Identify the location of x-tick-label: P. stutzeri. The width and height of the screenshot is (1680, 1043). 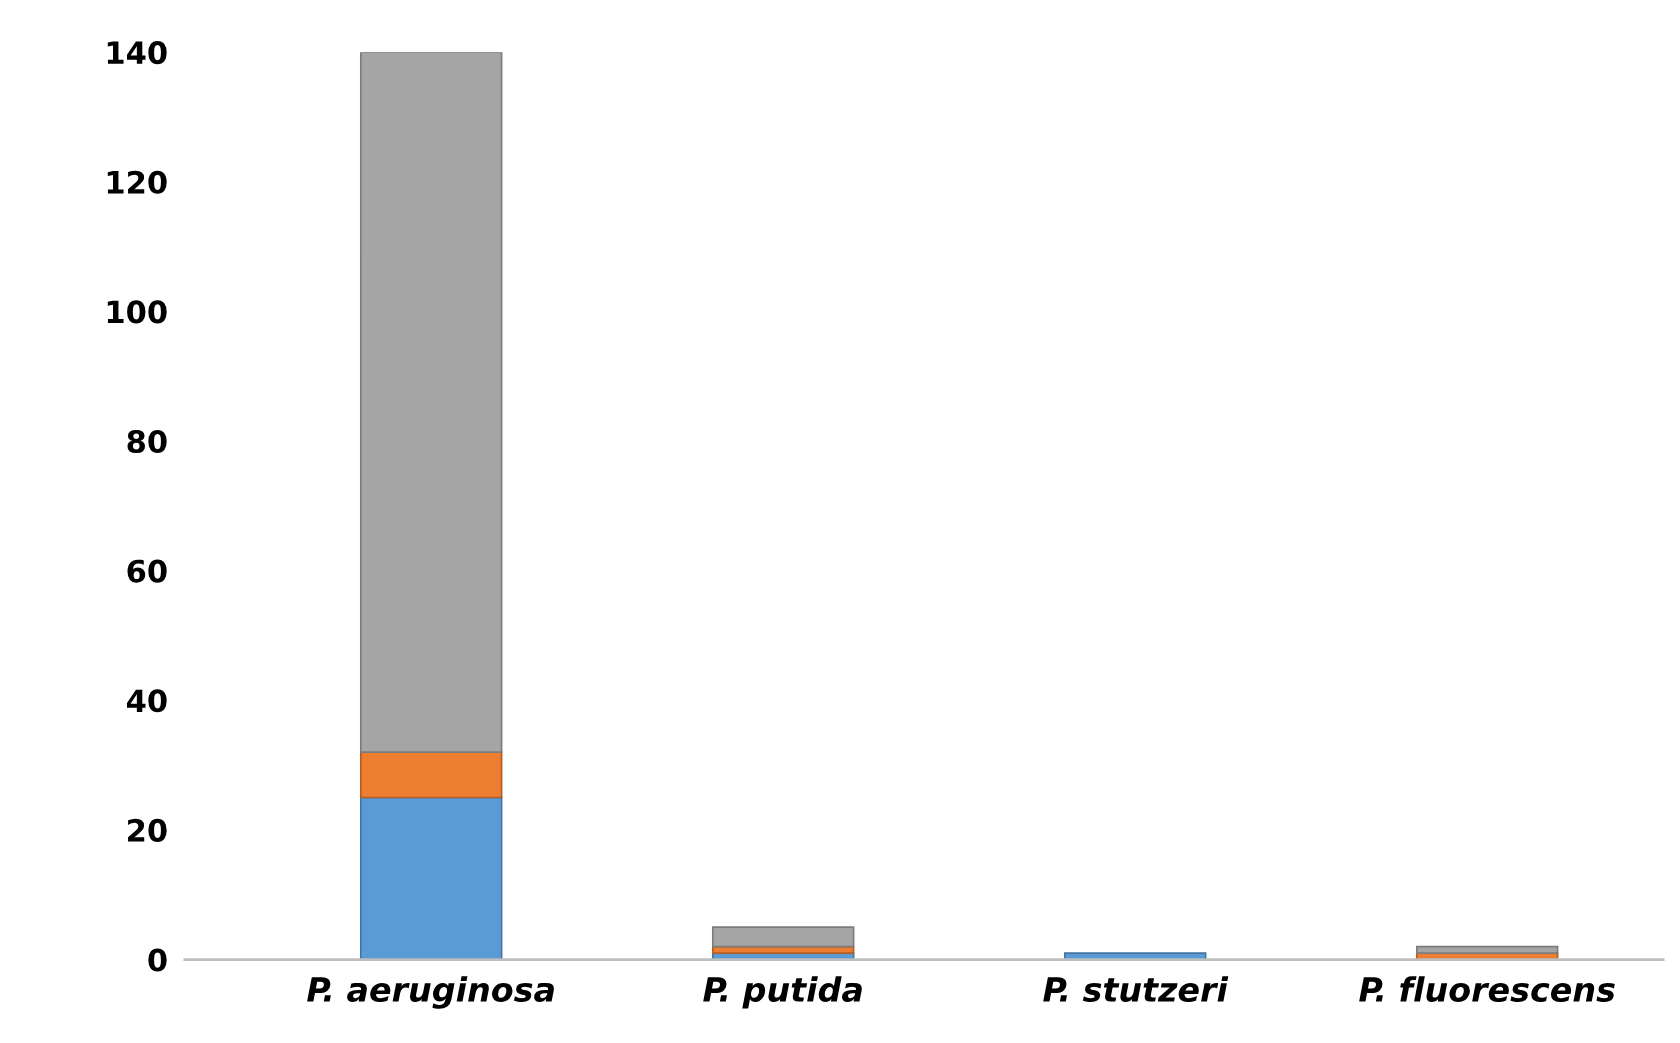
(1136, 989).